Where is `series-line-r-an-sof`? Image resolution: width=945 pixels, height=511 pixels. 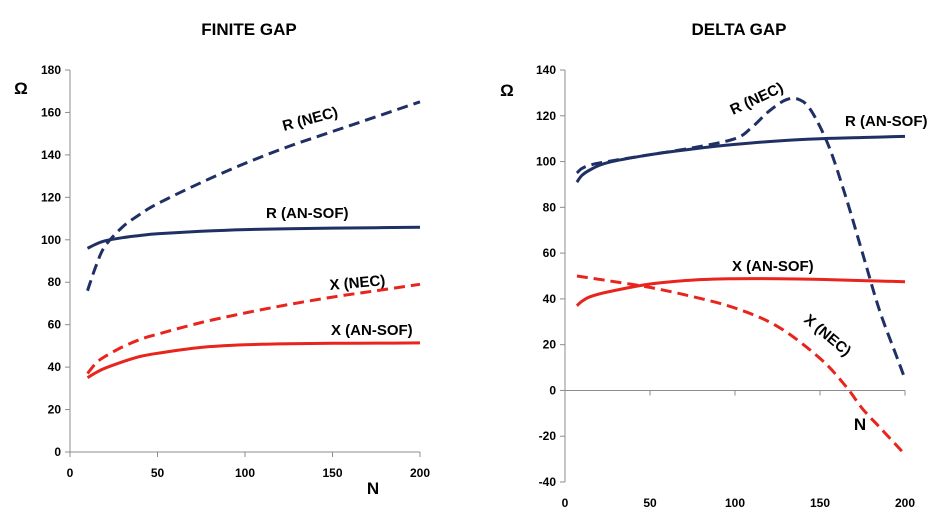
series-line-r-an-sof is located at coordinates (253, 237).